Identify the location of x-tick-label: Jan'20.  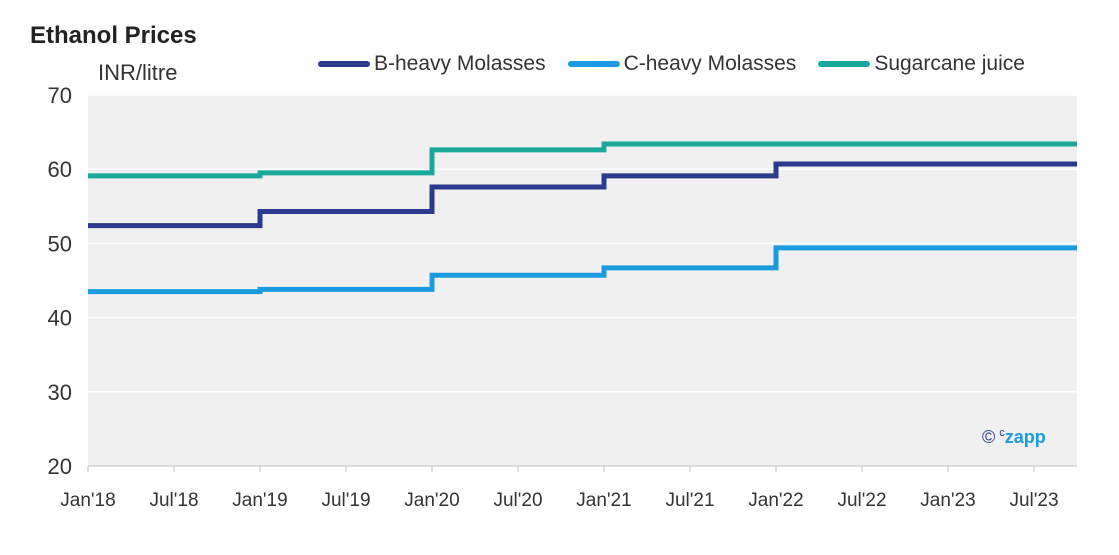
(431, 500).